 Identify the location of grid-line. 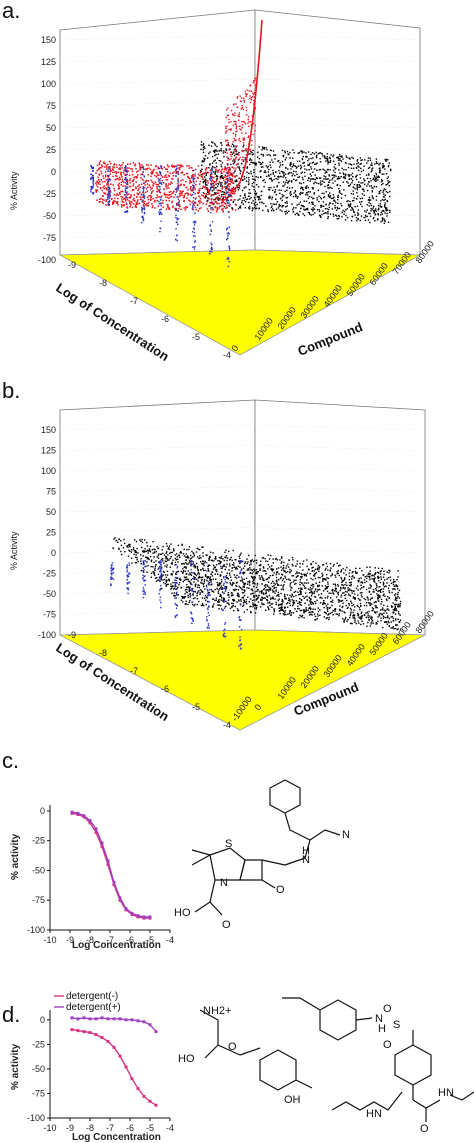
(157, 550).